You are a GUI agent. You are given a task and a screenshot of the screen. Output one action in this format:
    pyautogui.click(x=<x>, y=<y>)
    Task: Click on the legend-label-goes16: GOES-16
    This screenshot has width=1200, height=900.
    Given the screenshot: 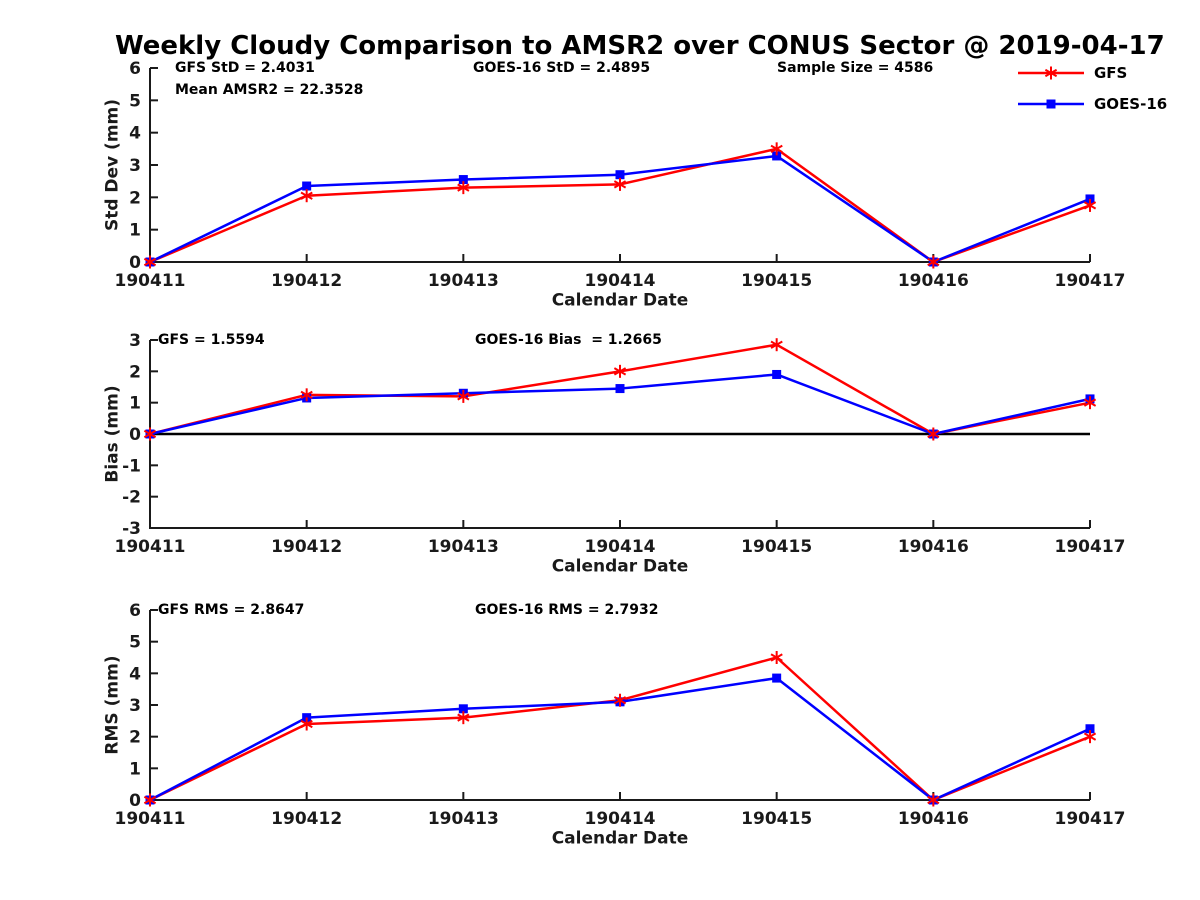 What is the action you would take?
    pyautogui.click(x=1131, y=103)
    